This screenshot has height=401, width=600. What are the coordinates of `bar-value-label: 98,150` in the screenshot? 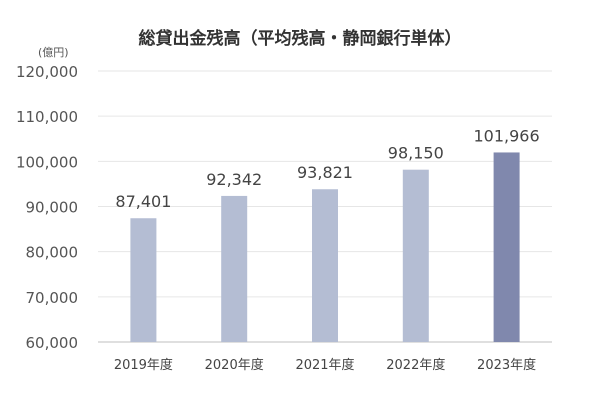 It's located at (416, 153).